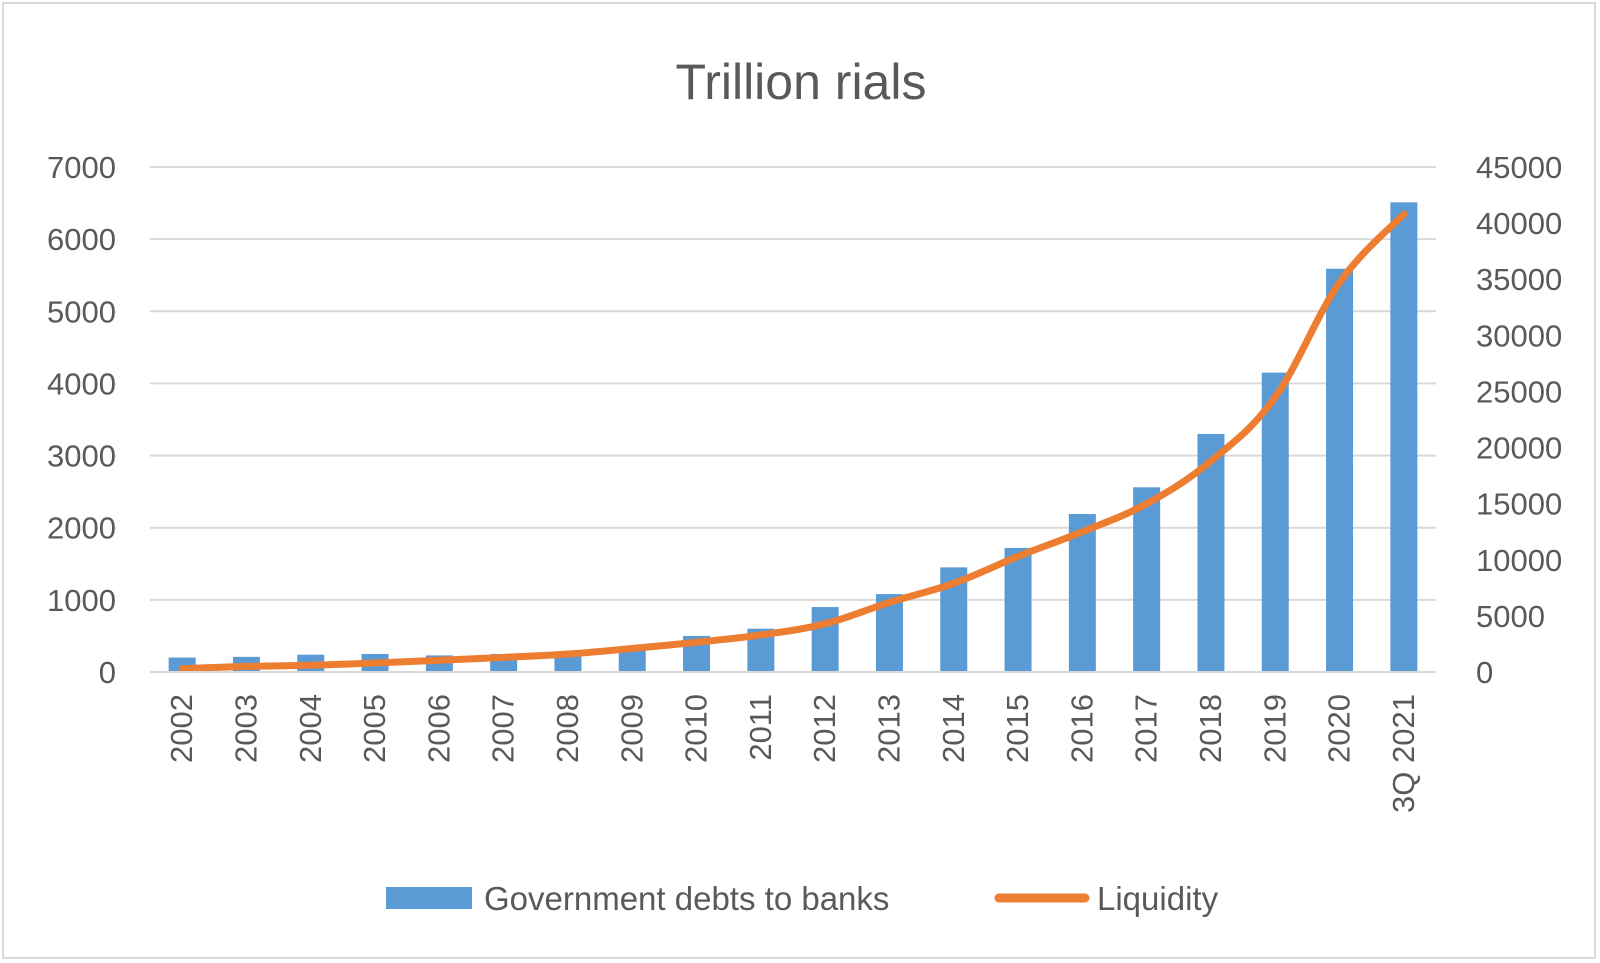 This screenshot has width=1600, height=963. I want to click on x-tick-label: 2002, so click(181, 728).